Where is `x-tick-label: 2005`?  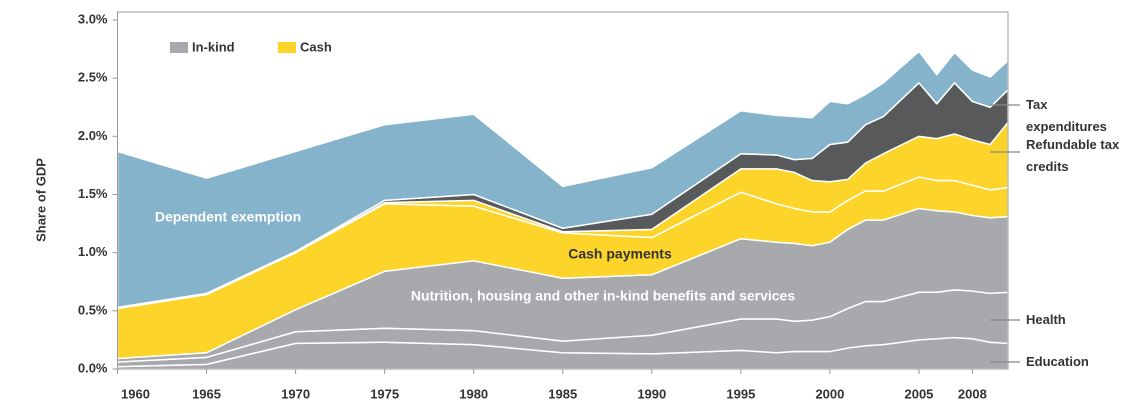 x-tick-label: 2005 is located at coordinates (918, 393).